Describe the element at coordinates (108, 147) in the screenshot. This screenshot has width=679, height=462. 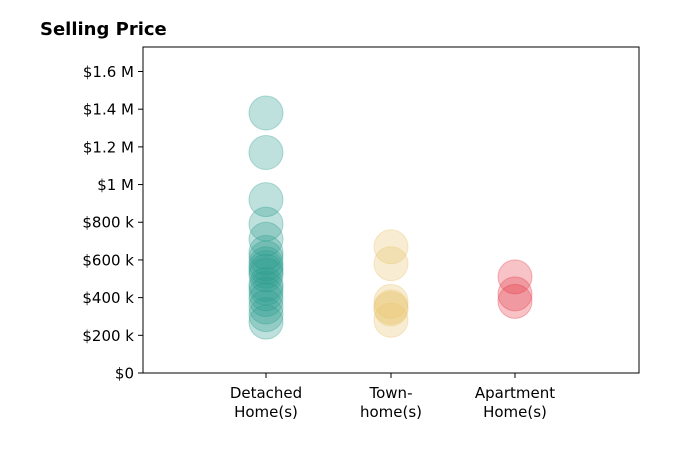
I see `y-tick-label: $1.2 M` at that location.